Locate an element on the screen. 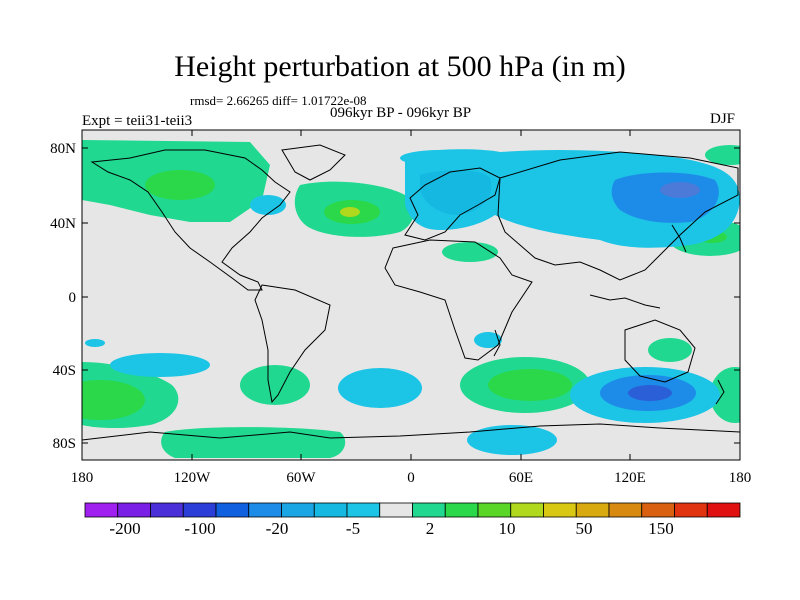  colorbar: -200 -100 -20 -5 2 10 50 150 is located at coordinates (412, 520).